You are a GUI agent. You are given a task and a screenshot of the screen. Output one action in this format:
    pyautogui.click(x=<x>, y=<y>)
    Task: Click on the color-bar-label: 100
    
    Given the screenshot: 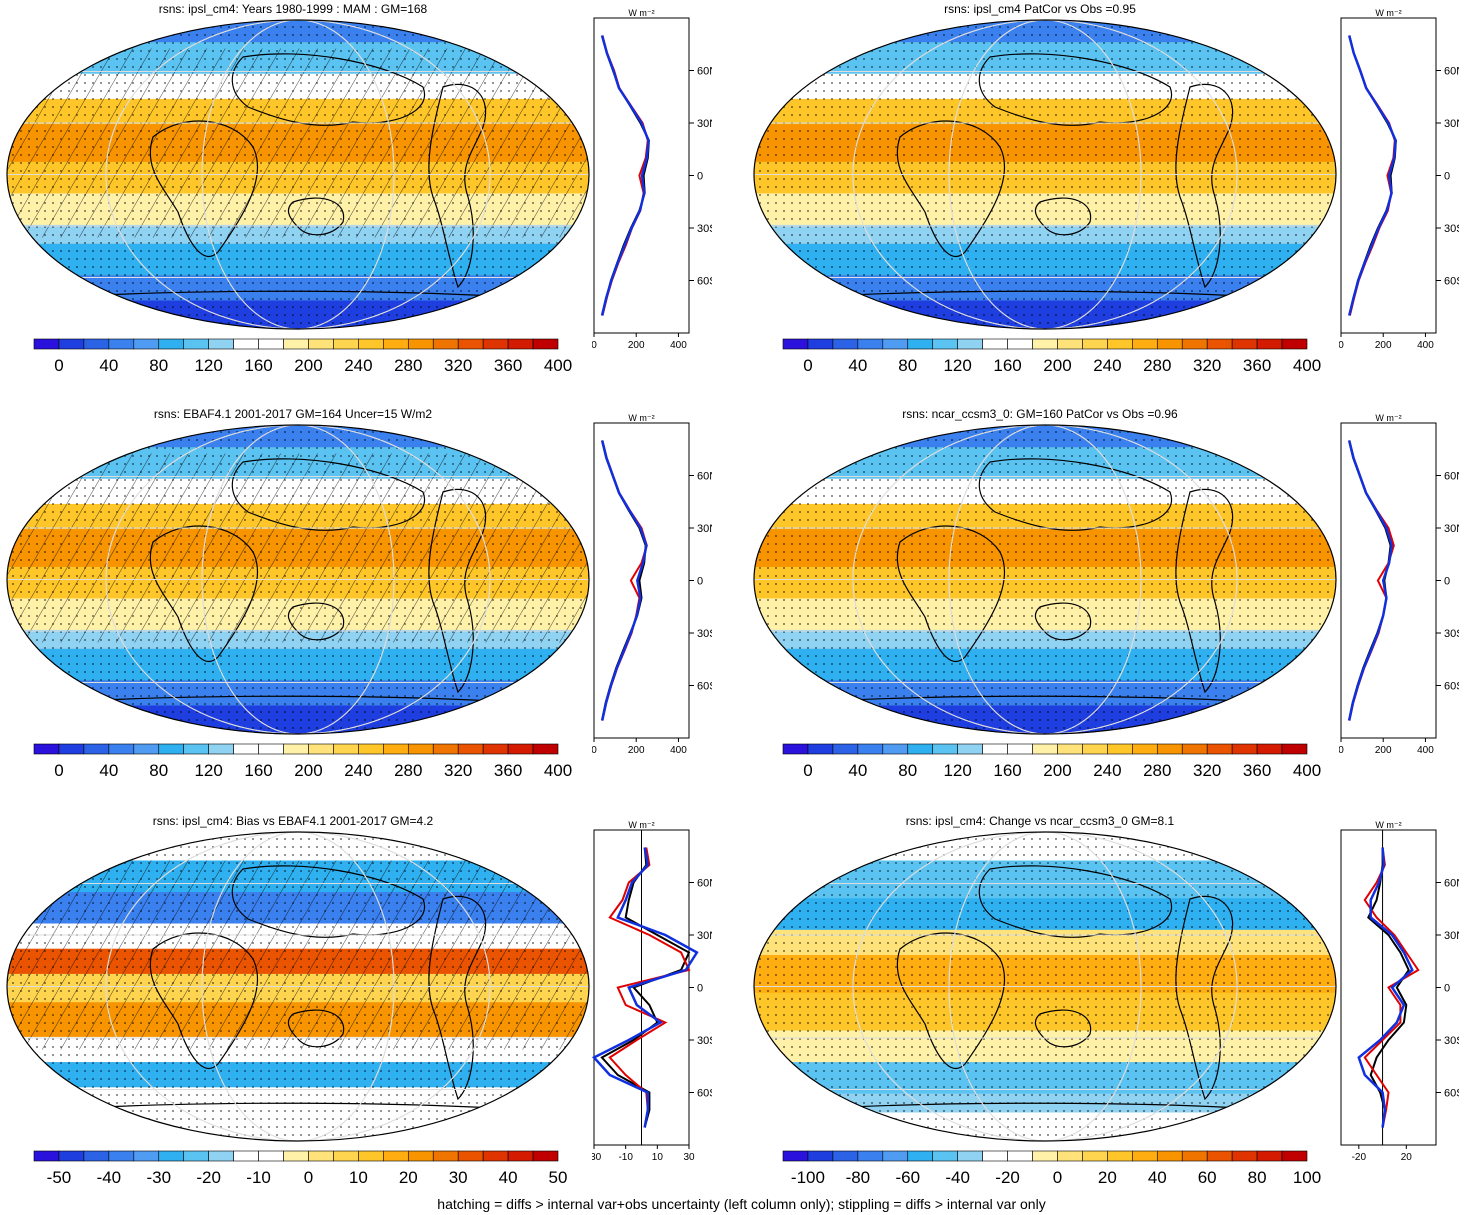 What is the action you would take?
    pyautogui.click(x=1307, y=1177)
    